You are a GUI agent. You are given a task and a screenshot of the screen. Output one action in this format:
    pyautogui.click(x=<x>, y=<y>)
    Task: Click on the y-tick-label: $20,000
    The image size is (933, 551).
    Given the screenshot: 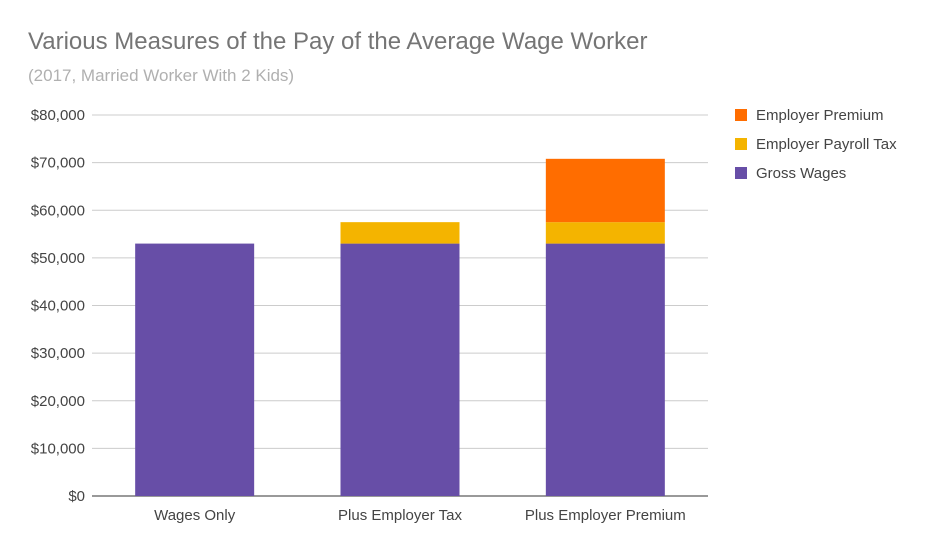 What is the action you would take?
    pyautogui.click(x=58, y=401)
    